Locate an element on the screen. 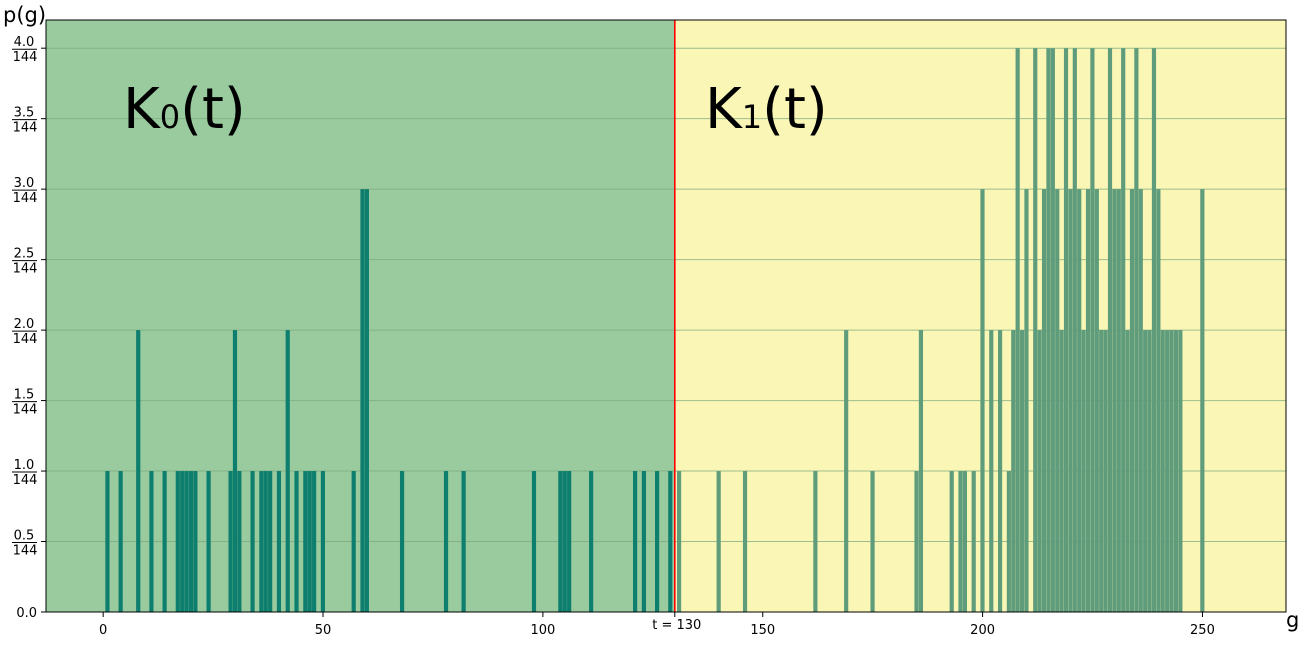 Image resolution: width=1306 pixels, height=654 pixels. x-tick-label: 150 is located at coordinates (762, 630).